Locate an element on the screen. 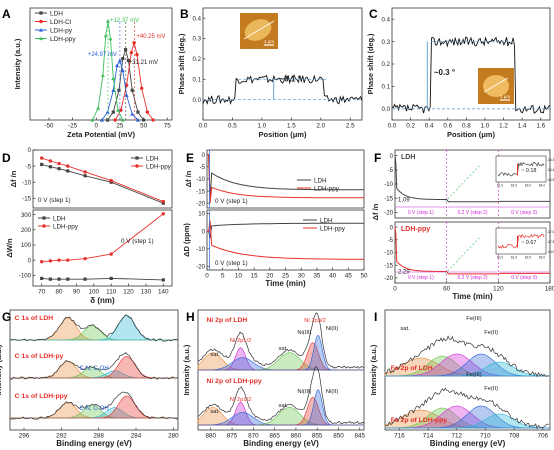 This screenshot has width=554, height=450. y-tick-label: -10 is located at coordinates (26, 182).